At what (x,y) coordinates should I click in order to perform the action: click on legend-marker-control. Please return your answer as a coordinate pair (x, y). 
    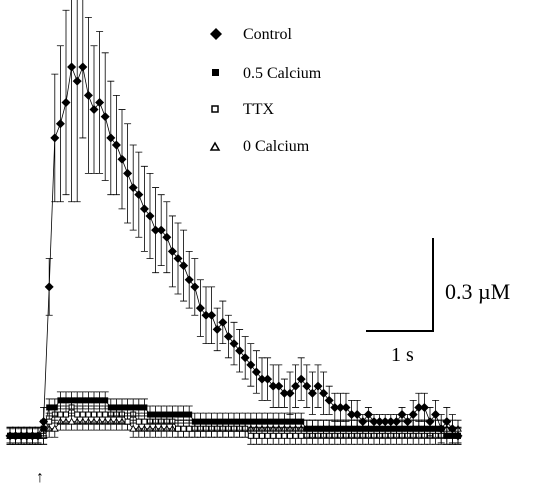
    Looking at the image, I should click on (216, 34).